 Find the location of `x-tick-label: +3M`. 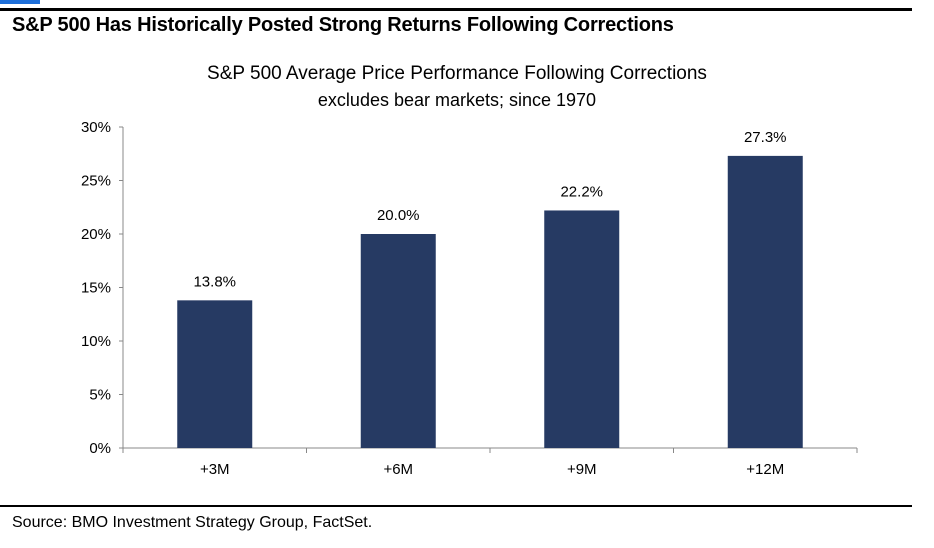

x-tick-label: +3M is located at coordinates (215, 469).